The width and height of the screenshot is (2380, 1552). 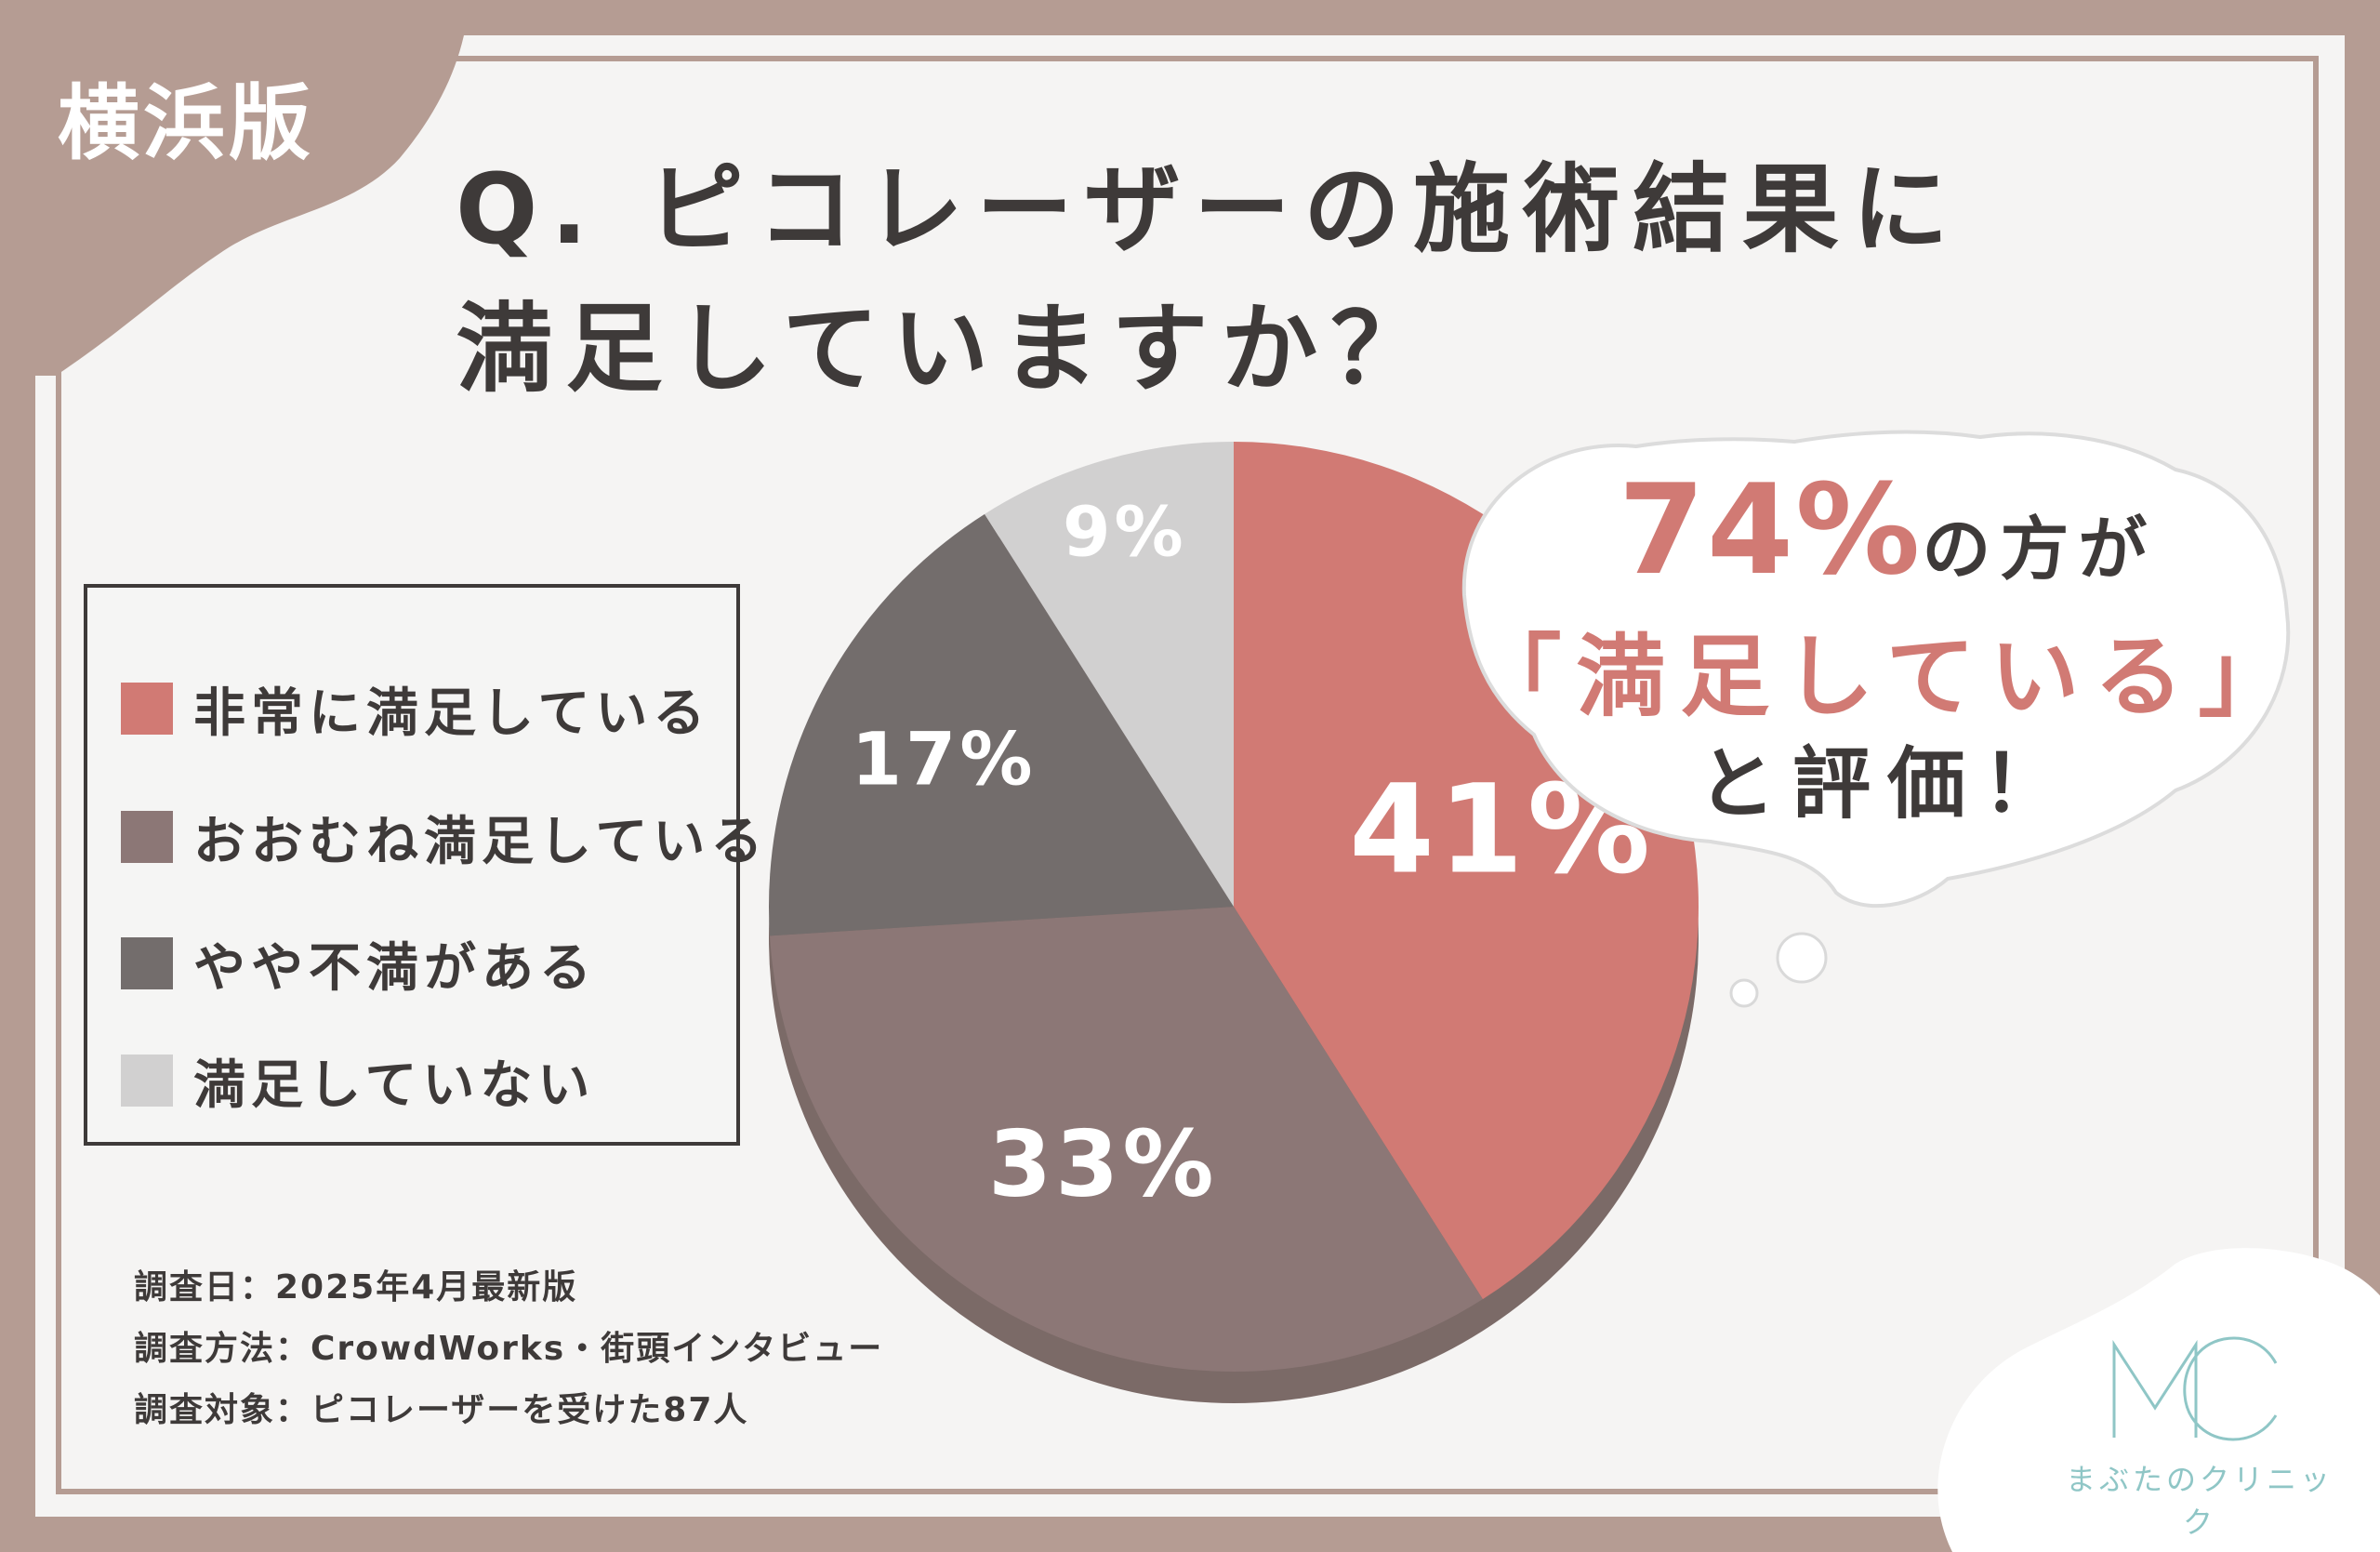 I want to click on legend-item: 非常に満足している, so click(x=415, y=712).